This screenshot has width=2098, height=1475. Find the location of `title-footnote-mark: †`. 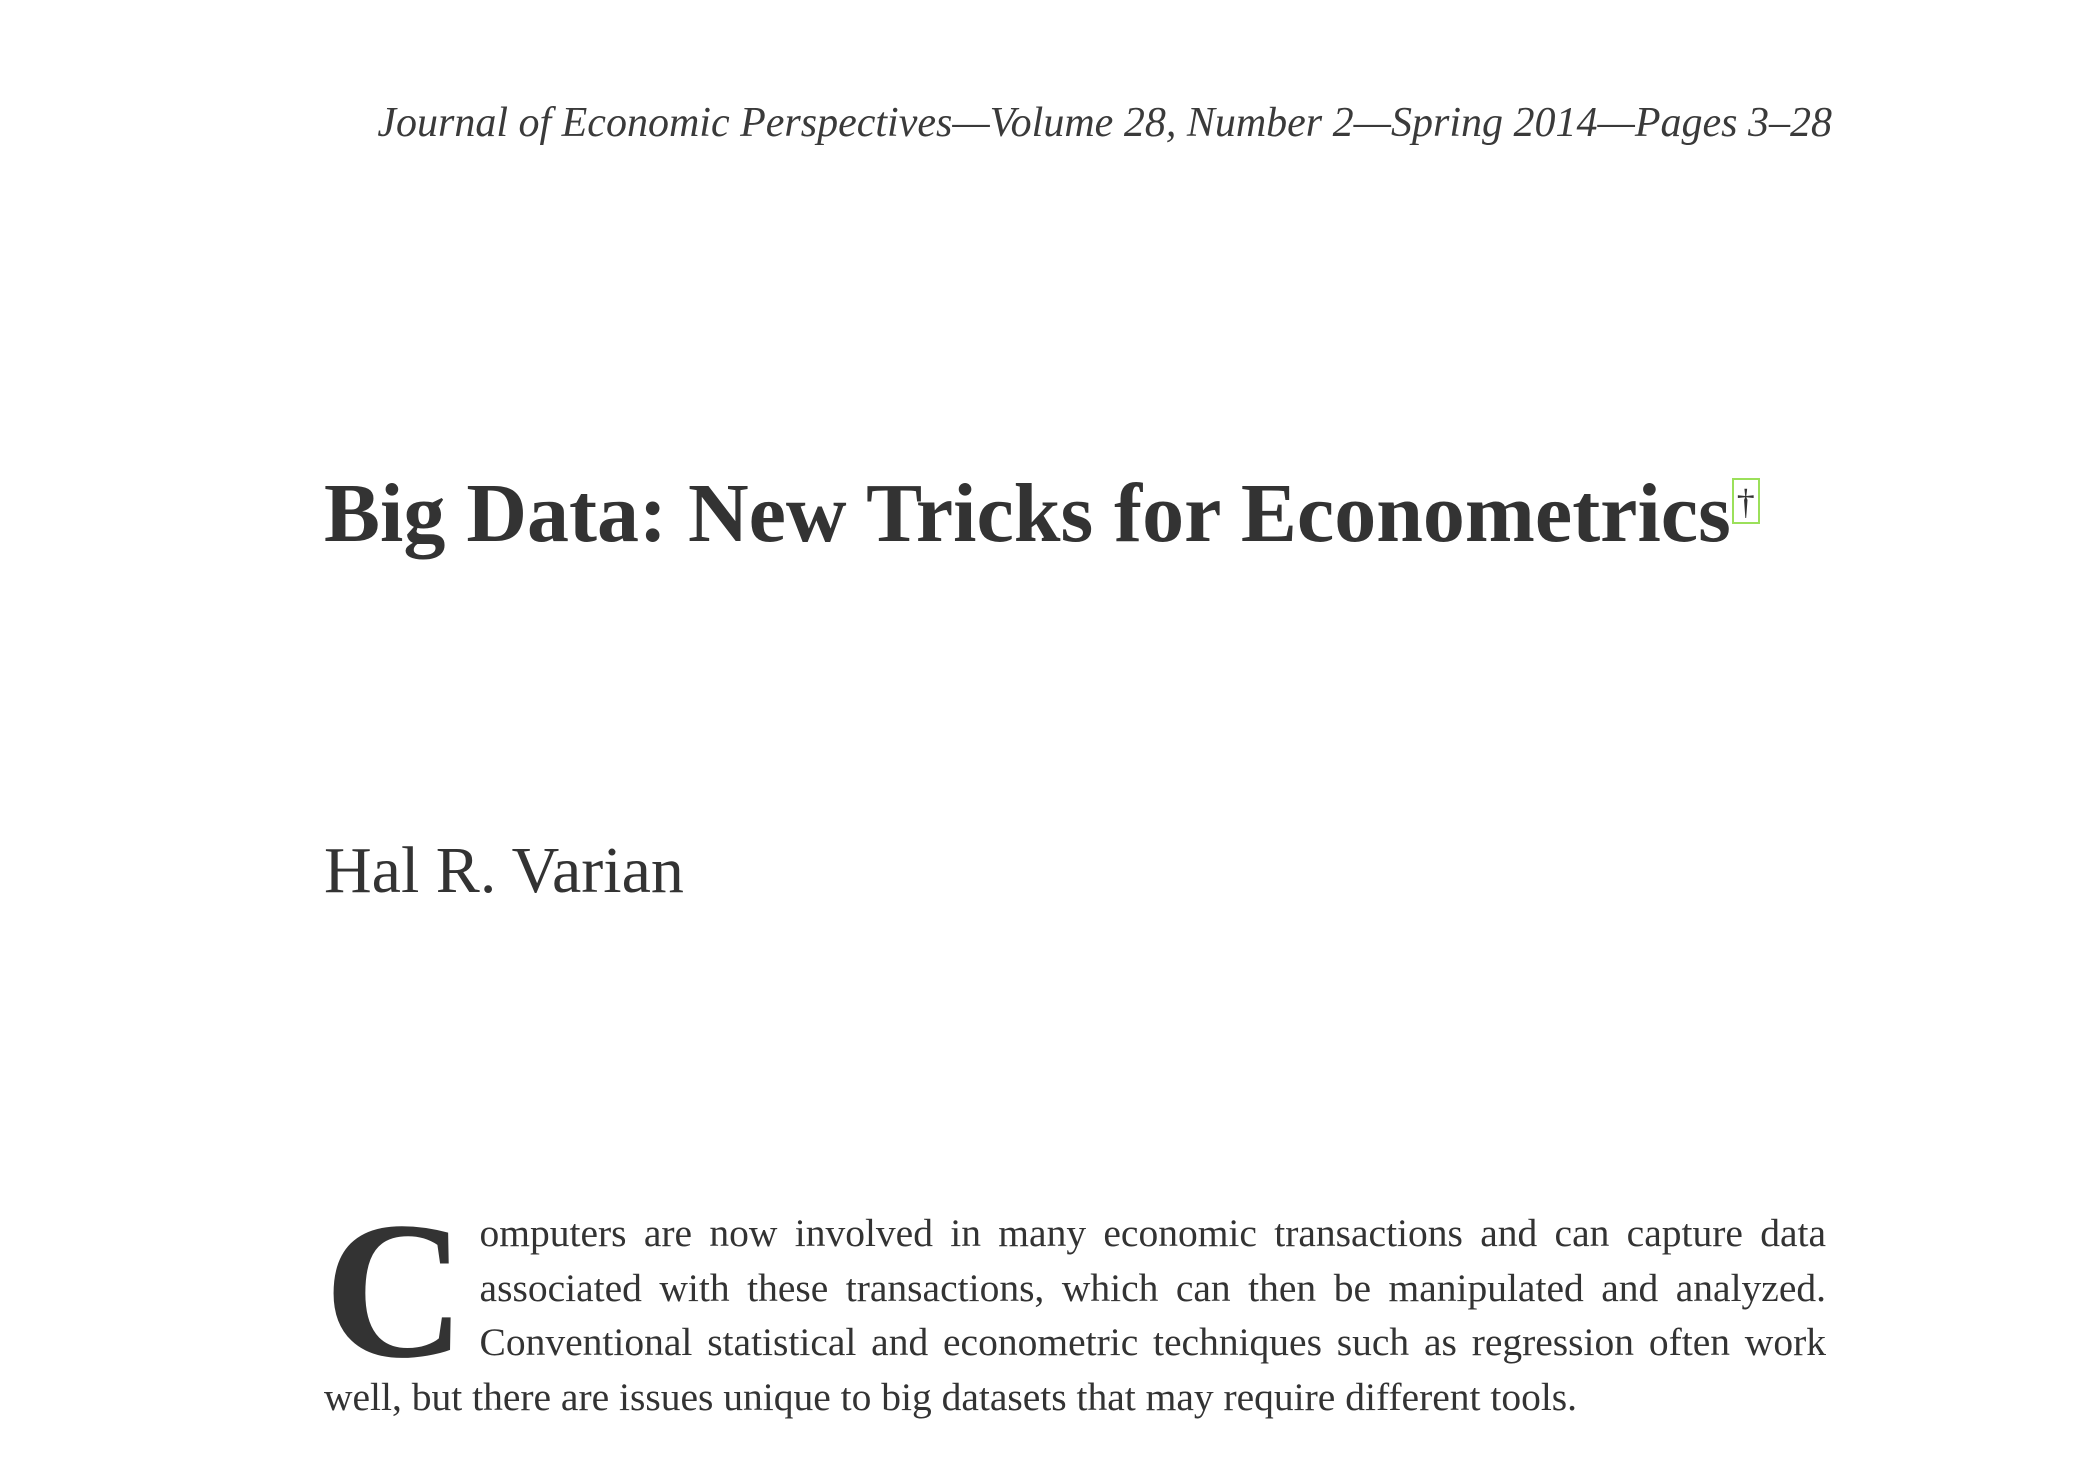

title-footnote-mark: † is located at coordinates (1745, 501).